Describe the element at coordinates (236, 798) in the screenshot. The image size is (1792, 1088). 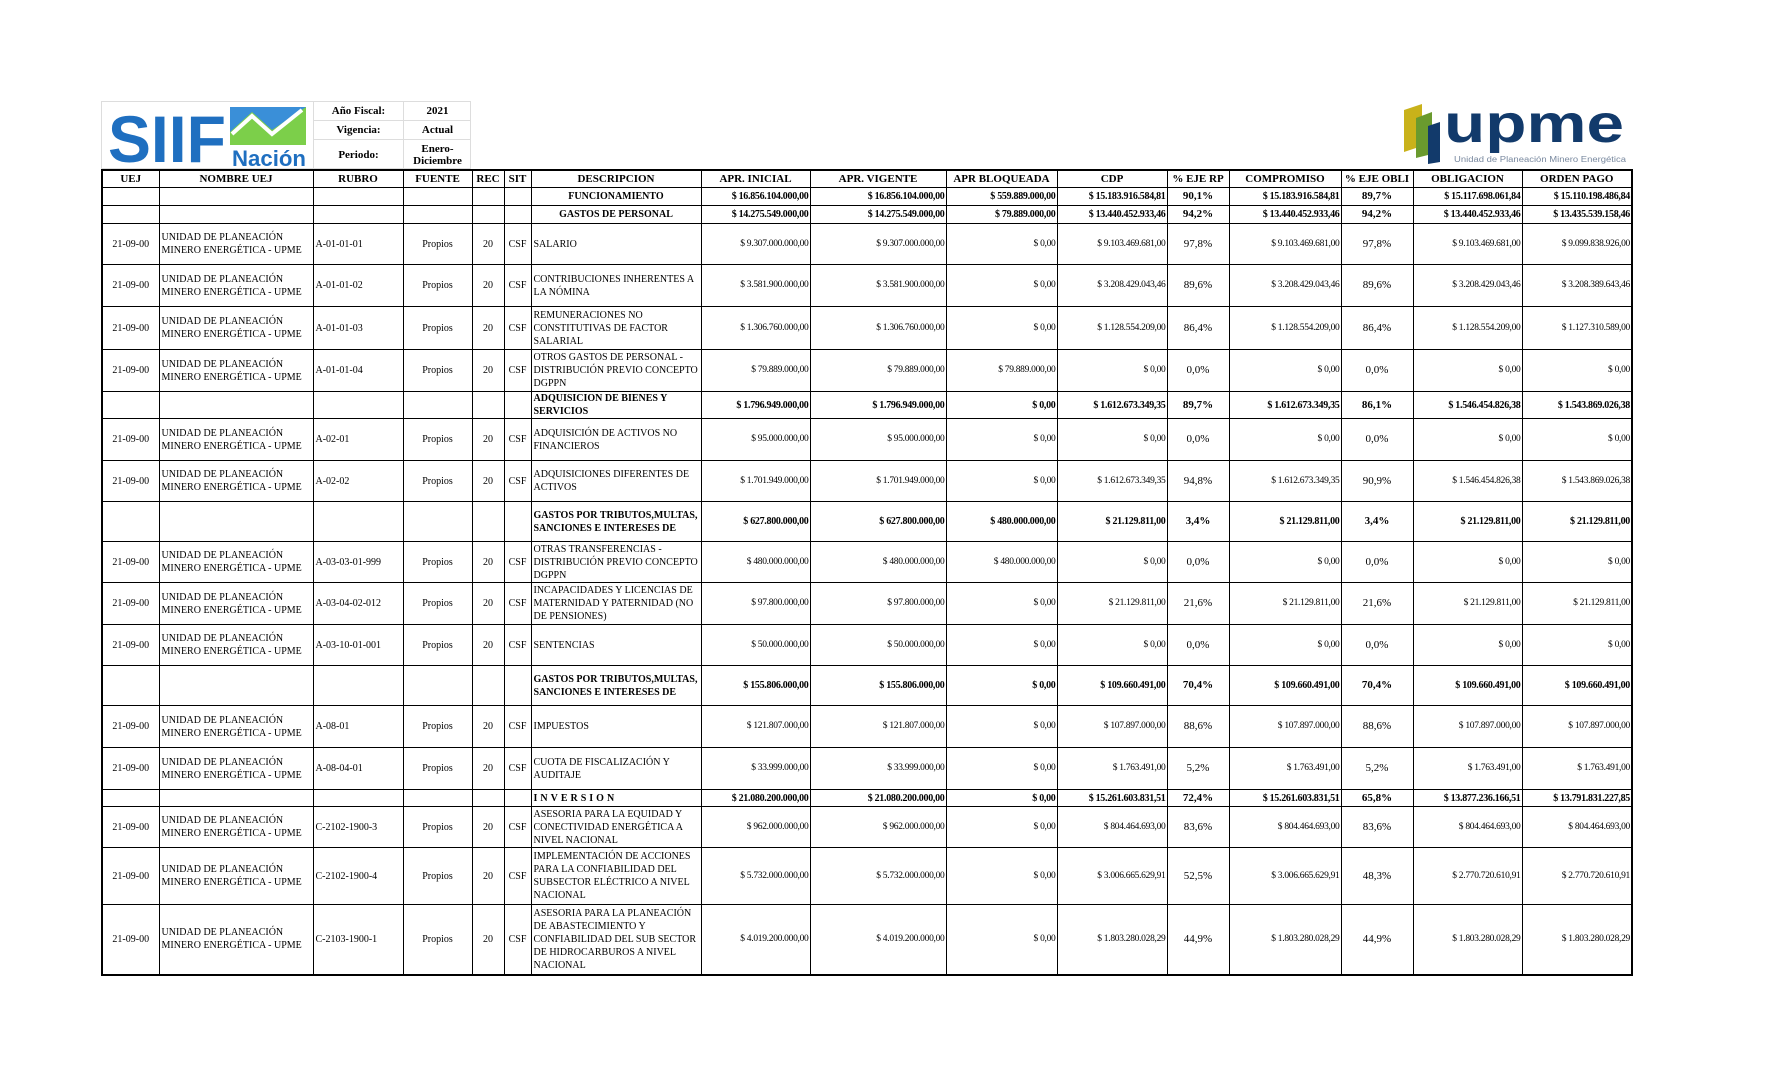
I see `cell-nombre-uej` at that location.